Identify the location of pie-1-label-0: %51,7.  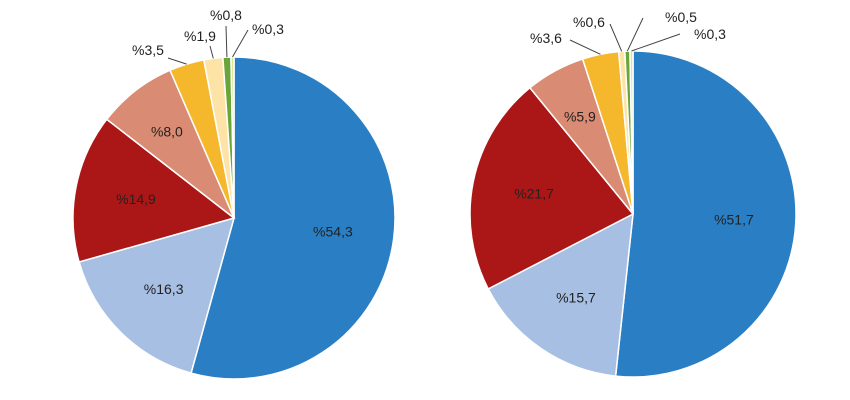
(734, 219).